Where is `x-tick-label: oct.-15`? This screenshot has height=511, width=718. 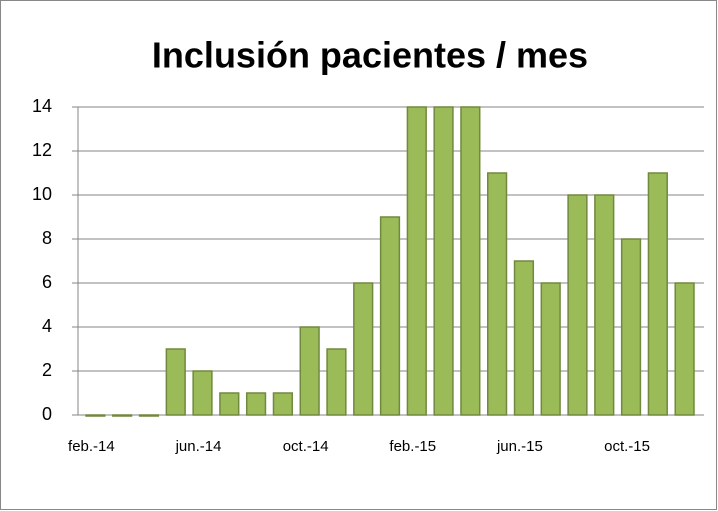 x-tick-label: oct.-15 is located at coordinates (627, 446).